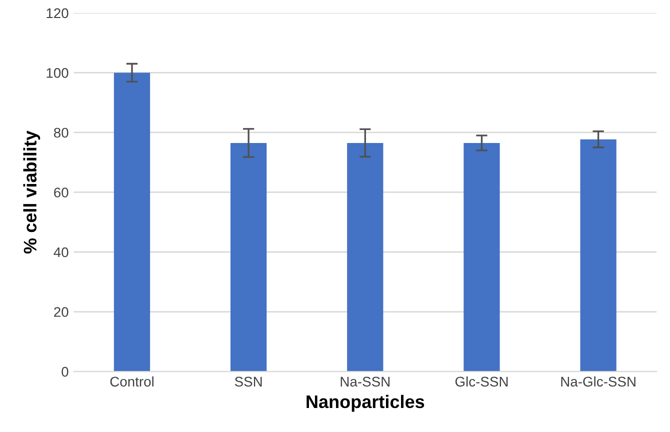  Describe the element at coordinates (132, 381) in the screenshot. I see `x-tick-label: Control` at that location.